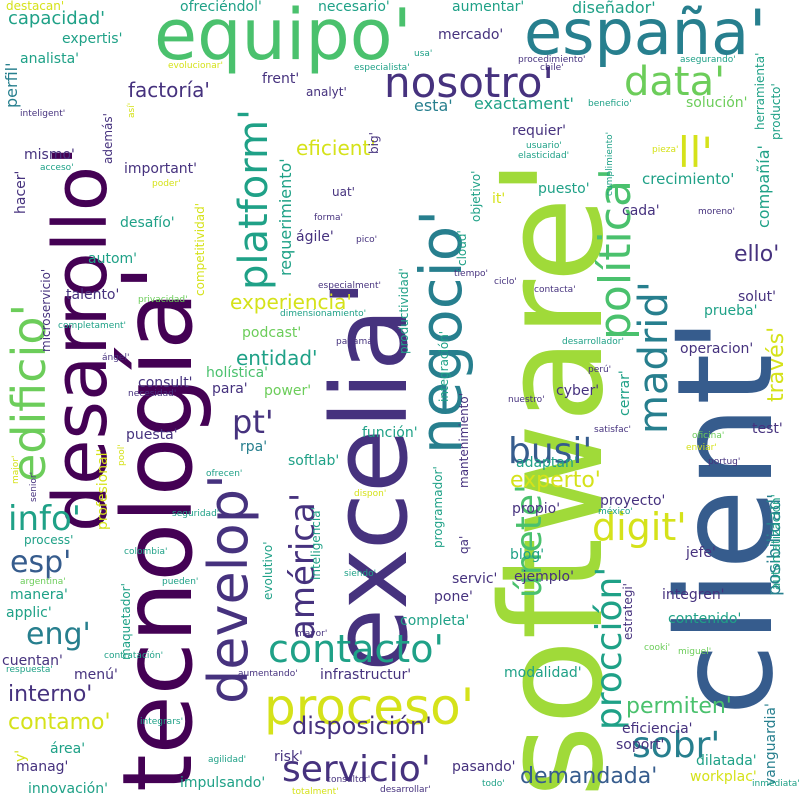 Image resolution: width=800 pixels, height=800 pixels. I want to click on word: data', so click(675, 82).